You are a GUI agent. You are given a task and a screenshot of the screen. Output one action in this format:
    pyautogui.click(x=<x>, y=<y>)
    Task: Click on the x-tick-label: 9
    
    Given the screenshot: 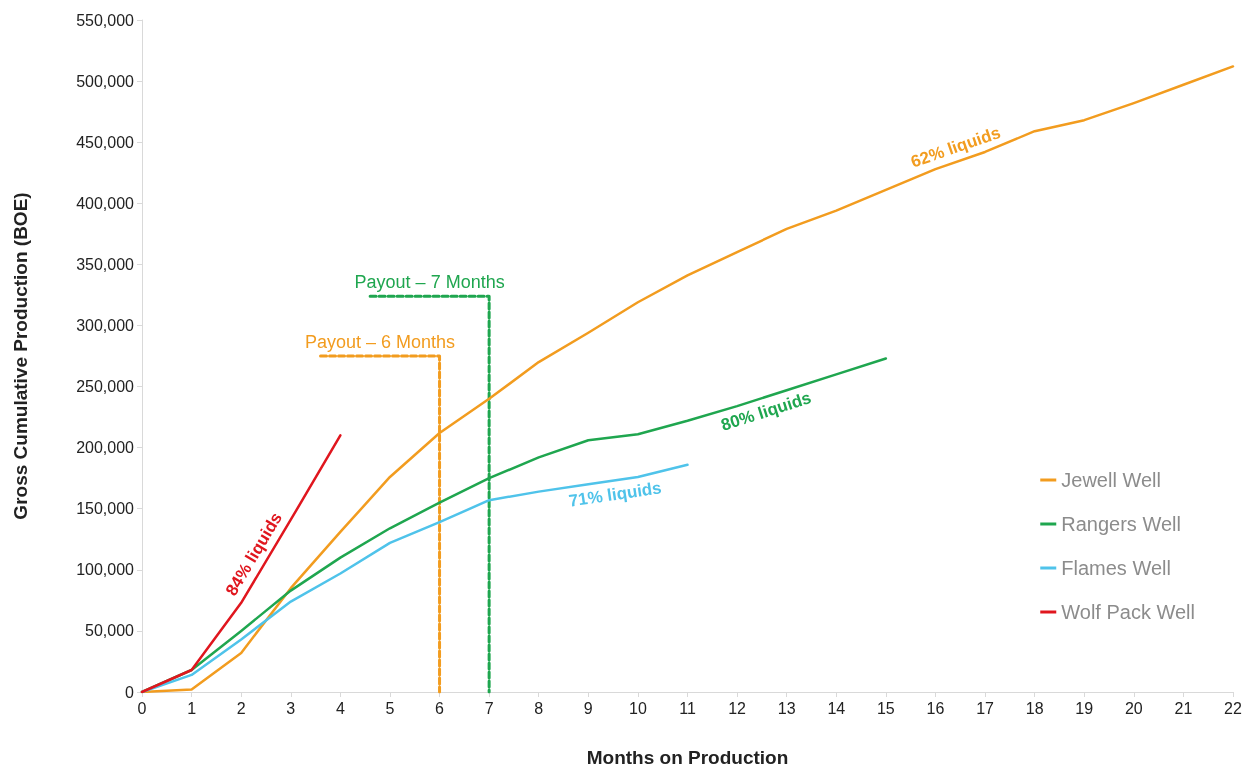 What is the action you would take?
    pyautogui.click(x=588, y=708)
    